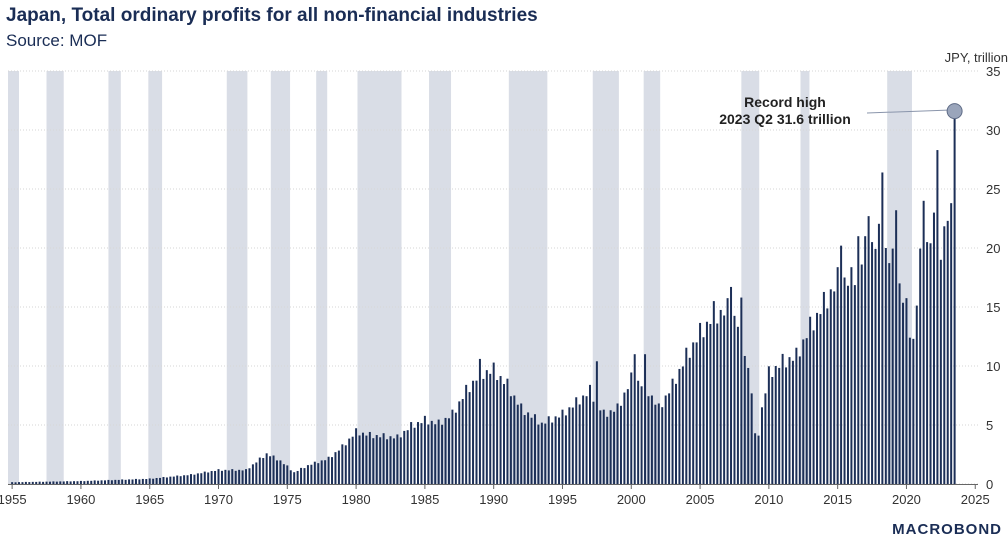 This screenshot has width=1008, height=542. I want to click on x-tick-label: 1990, so click(493, 499).